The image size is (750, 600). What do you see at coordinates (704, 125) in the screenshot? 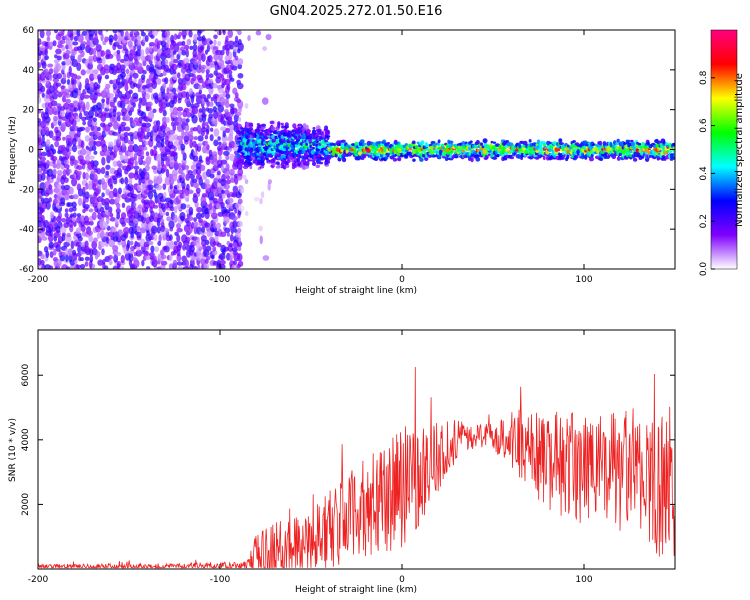
I see `colorbar-tick-label: 0.6` at bounding box center [704, 125].